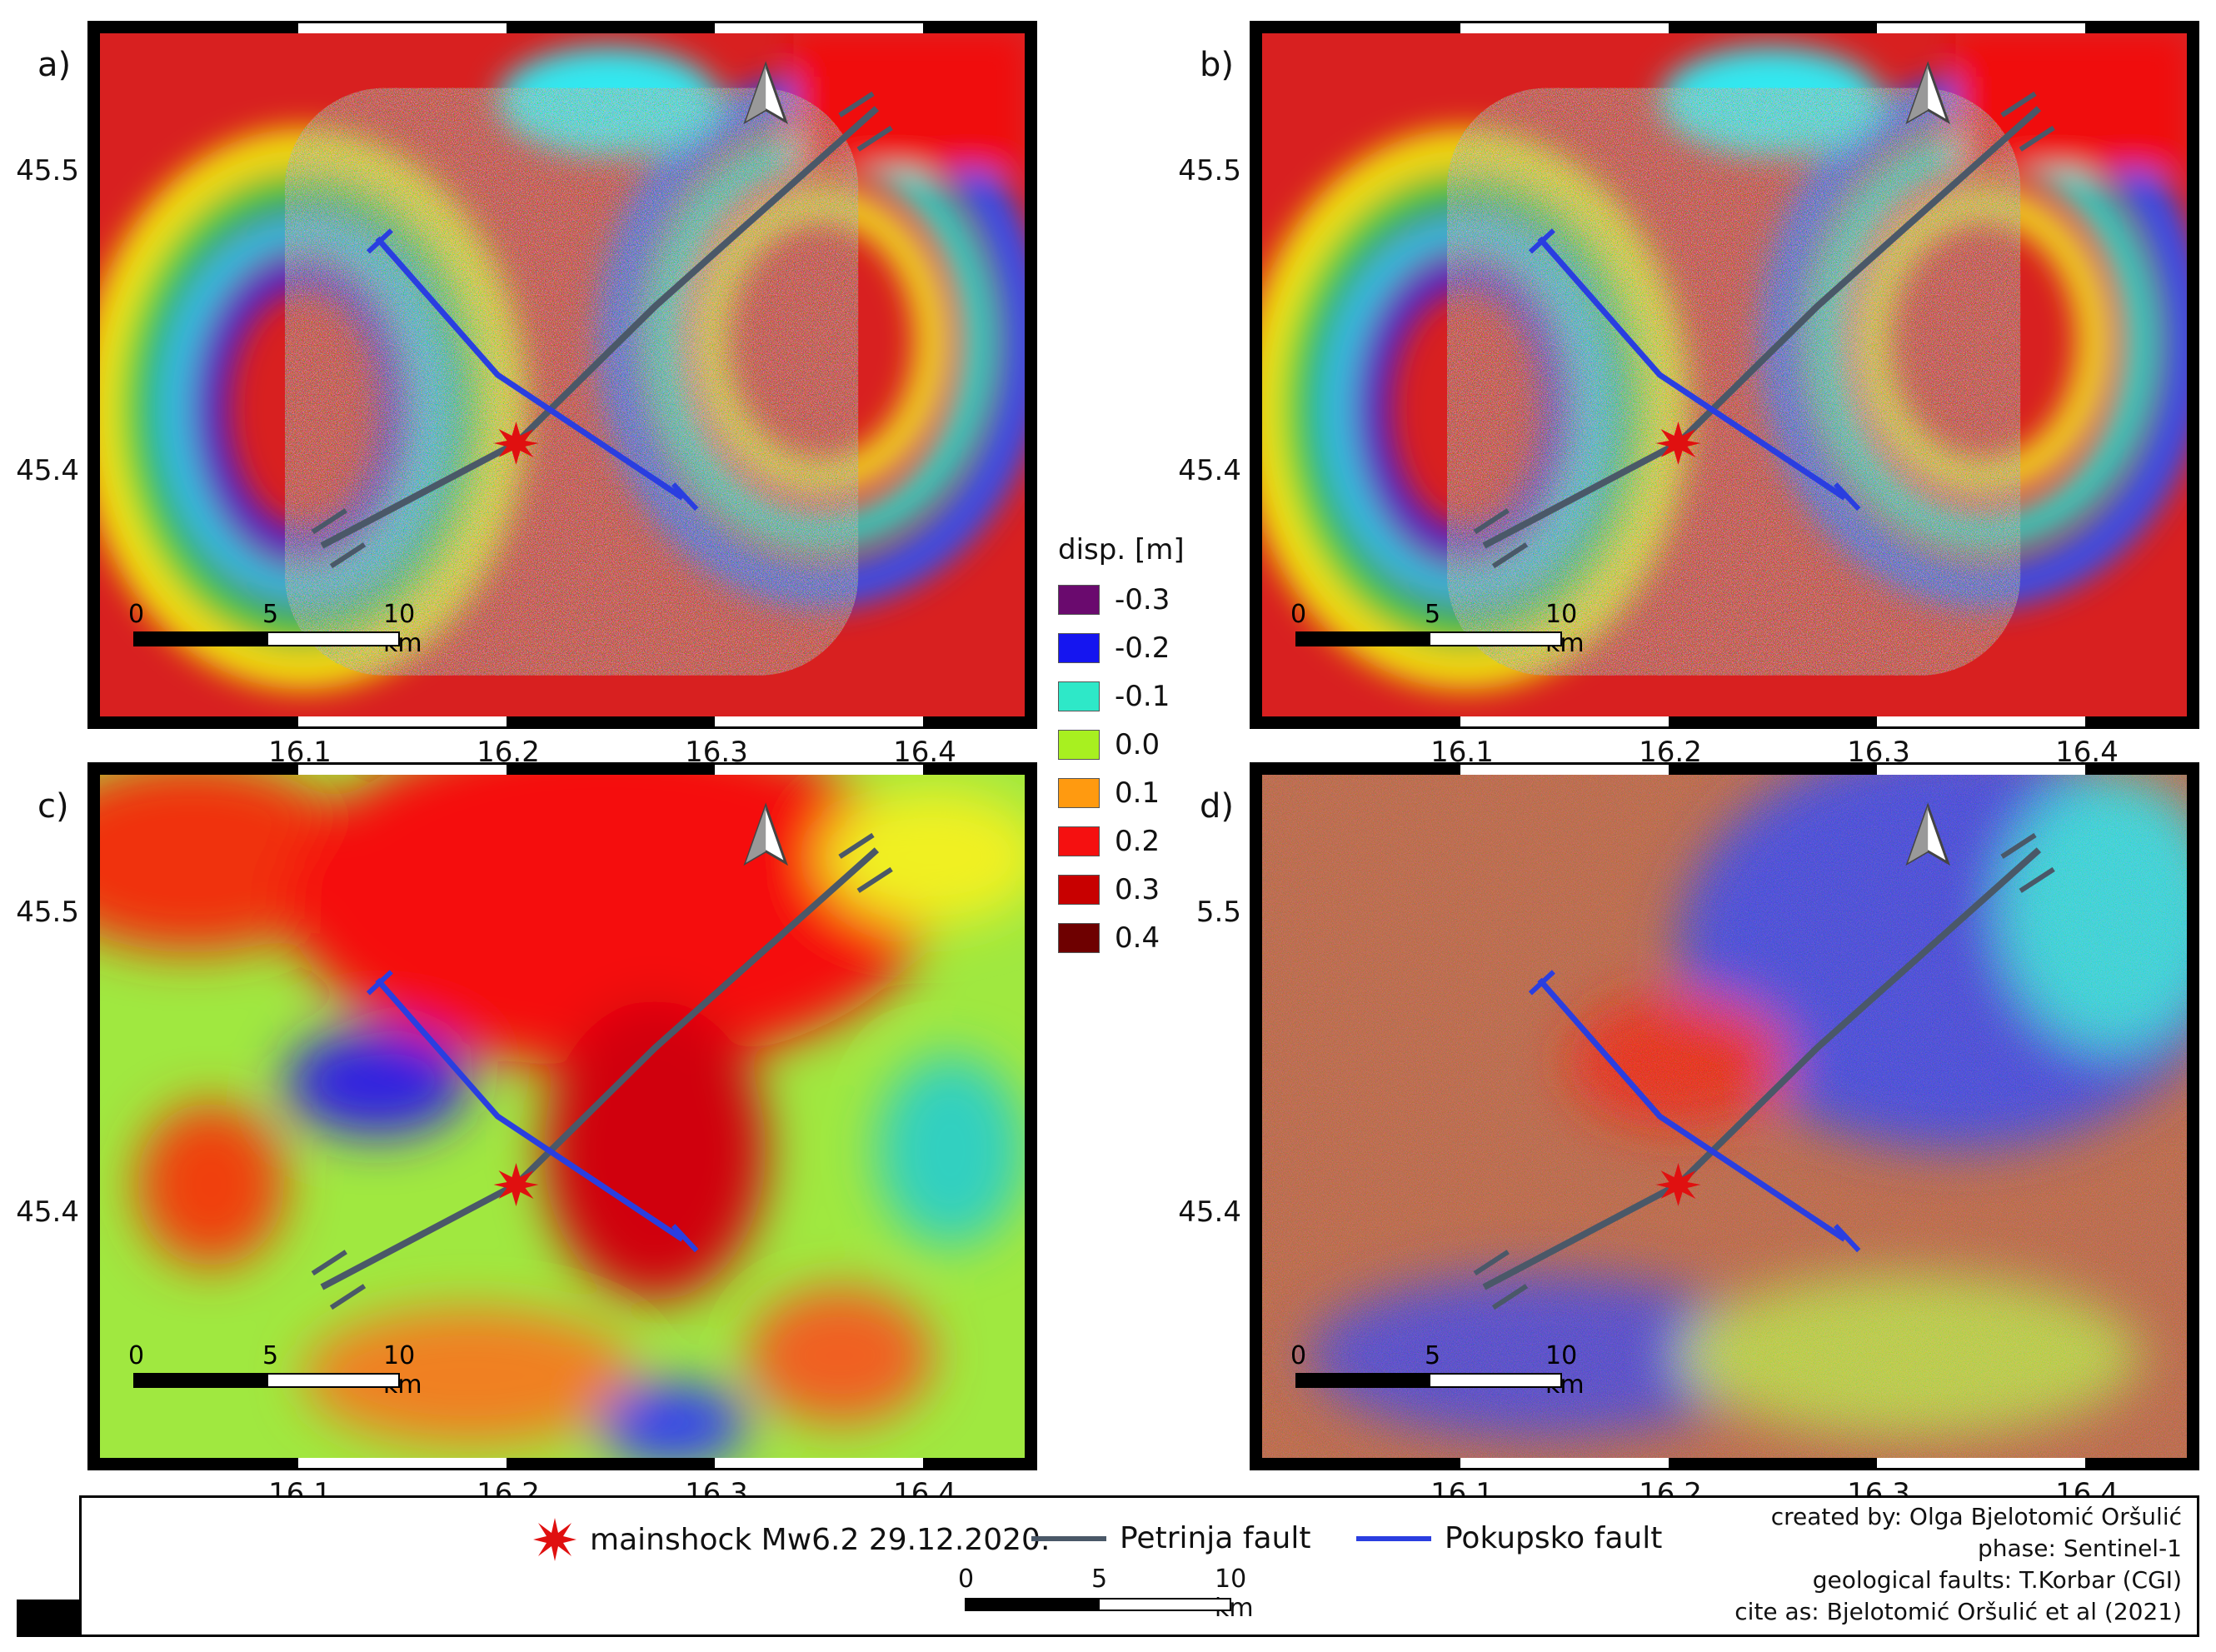 This screenshot has height=1652, width=2216. What do you see at coordinates (1137, 889) in the screenshot?
I see `legend-value: 0.3` at bounding box center [1137, 889].